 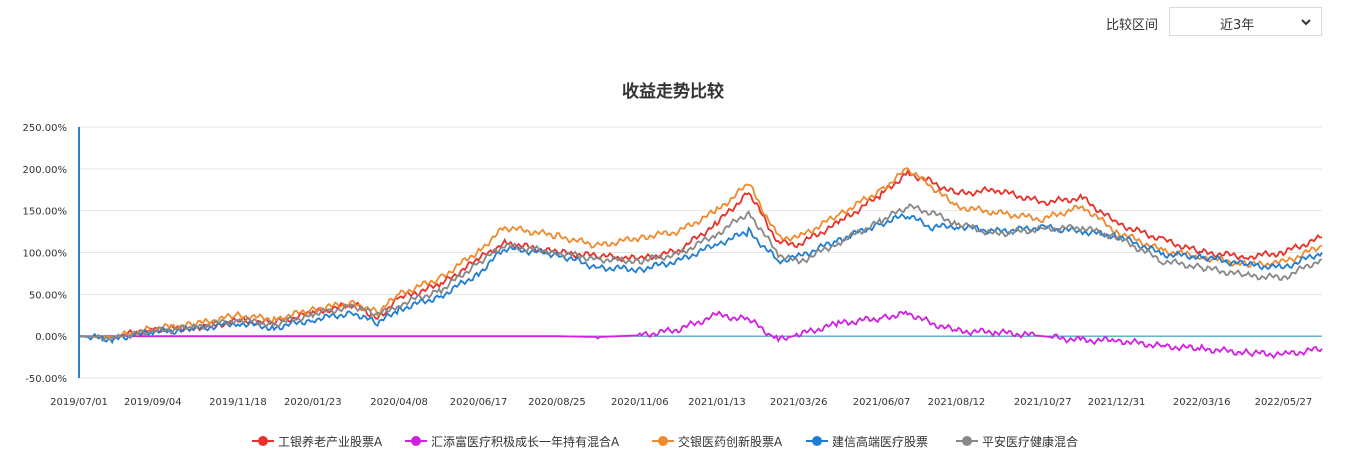 I want to click on y-tick-label: 250.00%, so click(x=45, y=128).